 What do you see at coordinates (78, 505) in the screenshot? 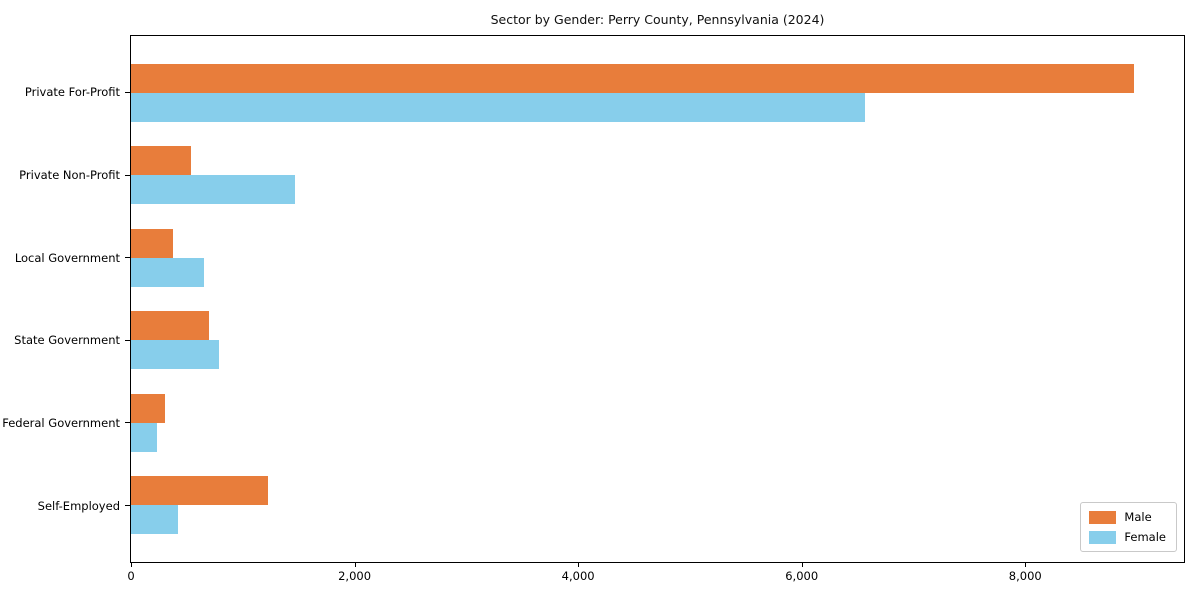
I see `y-tick-label-6: Self-Employed` at bounding box center [78, 505].